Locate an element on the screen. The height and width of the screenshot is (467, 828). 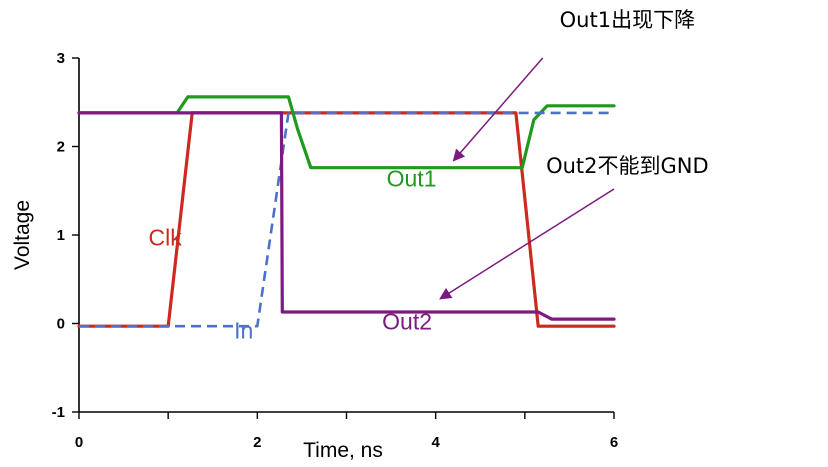
y-tick-label: 1 is located at coordinates (61, 235).